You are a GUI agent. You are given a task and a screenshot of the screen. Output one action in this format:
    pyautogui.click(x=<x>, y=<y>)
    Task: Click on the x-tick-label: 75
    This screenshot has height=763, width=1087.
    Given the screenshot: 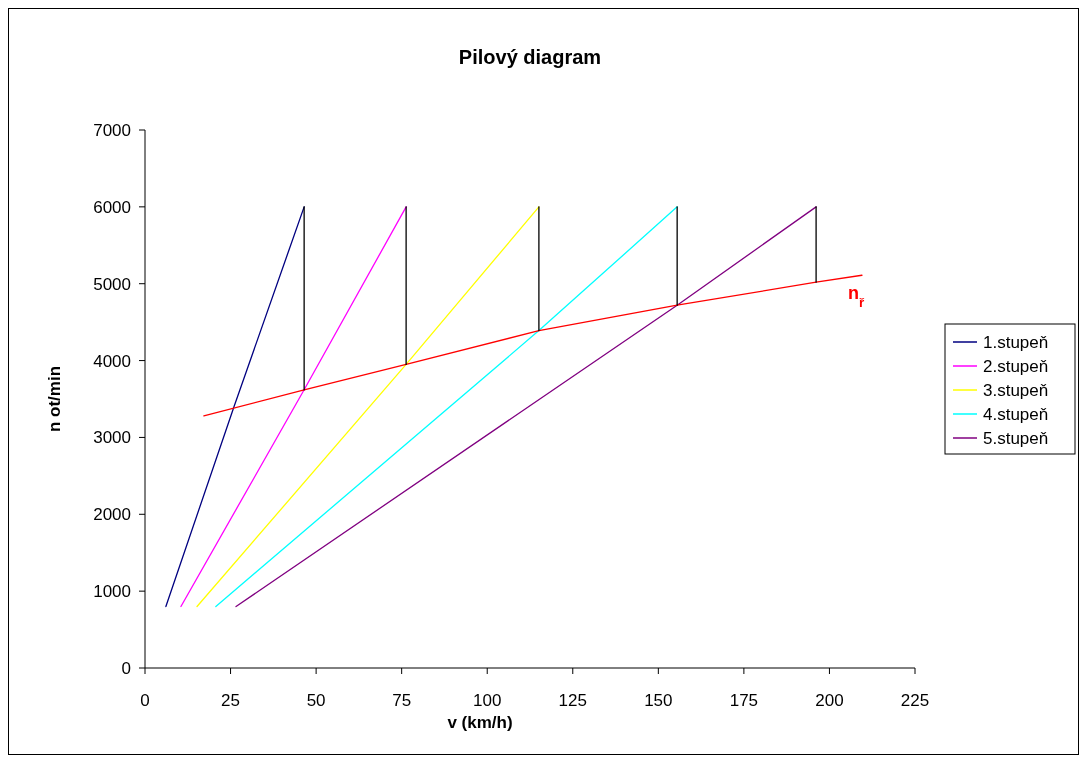 What is the action you would take?
    pyautogui.click(x=402, y=700)
    